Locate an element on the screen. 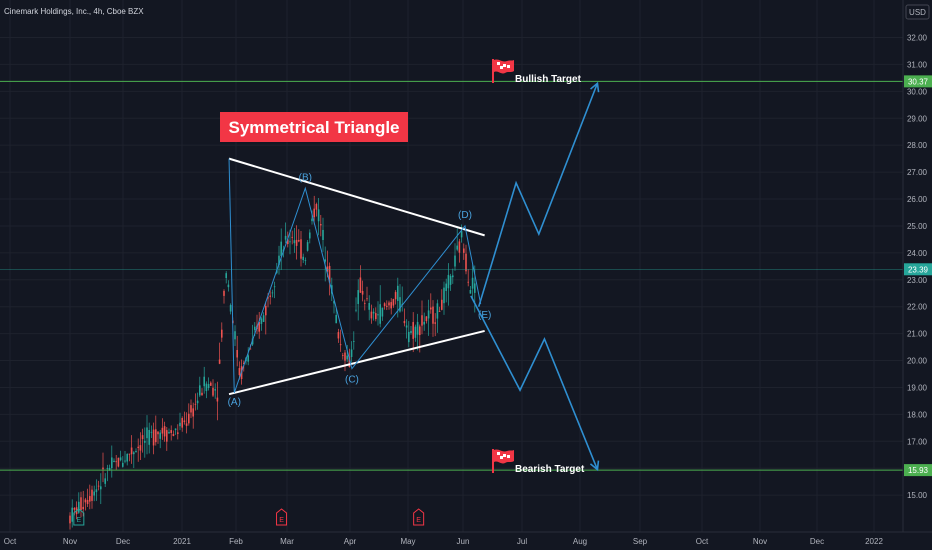 This screenshot has height=550, width=932. elliott-wave-path is located at coordinates (355, 276).